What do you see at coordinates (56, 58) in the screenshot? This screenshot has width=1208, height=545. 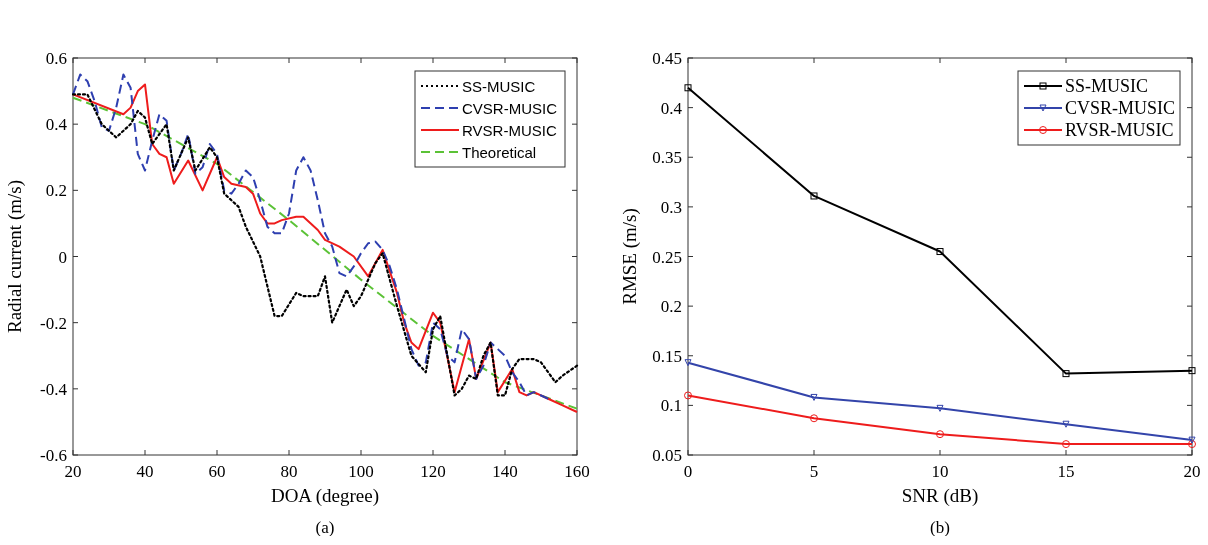 I see `y-tick-label: 0.6` at bounding box center [56, 58].